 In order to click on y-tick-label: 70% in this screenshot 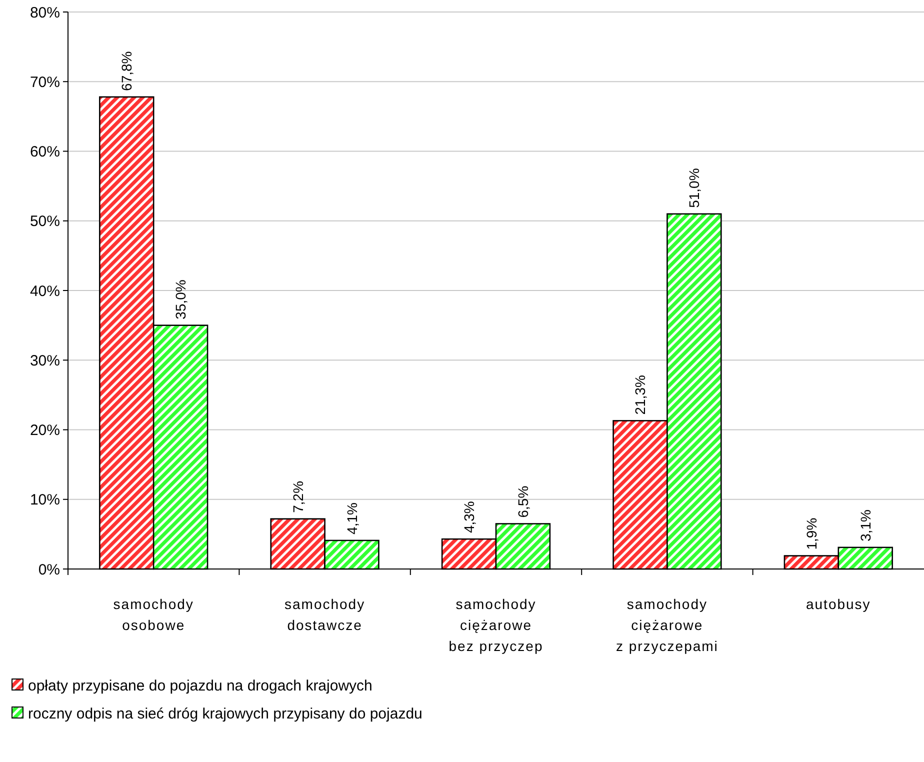, I will do `click(45, 82)`.